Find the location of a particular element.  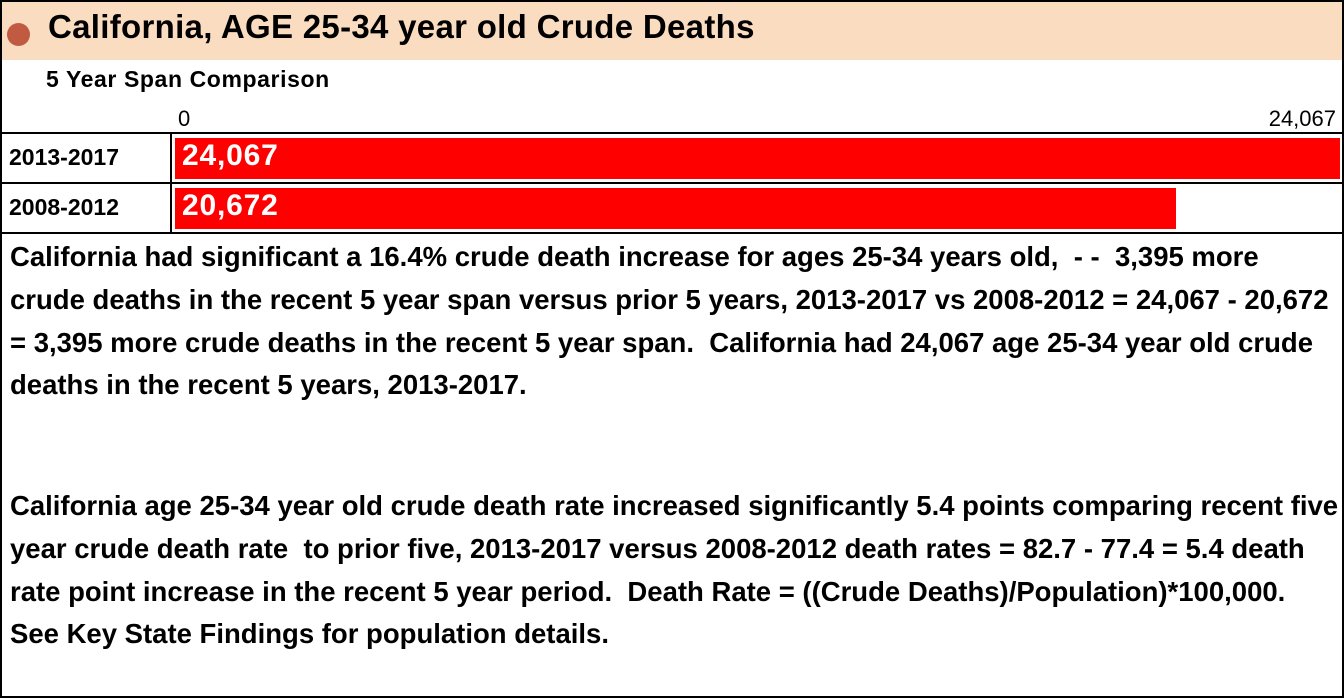

category-divider is located at coordinates (171, 183).